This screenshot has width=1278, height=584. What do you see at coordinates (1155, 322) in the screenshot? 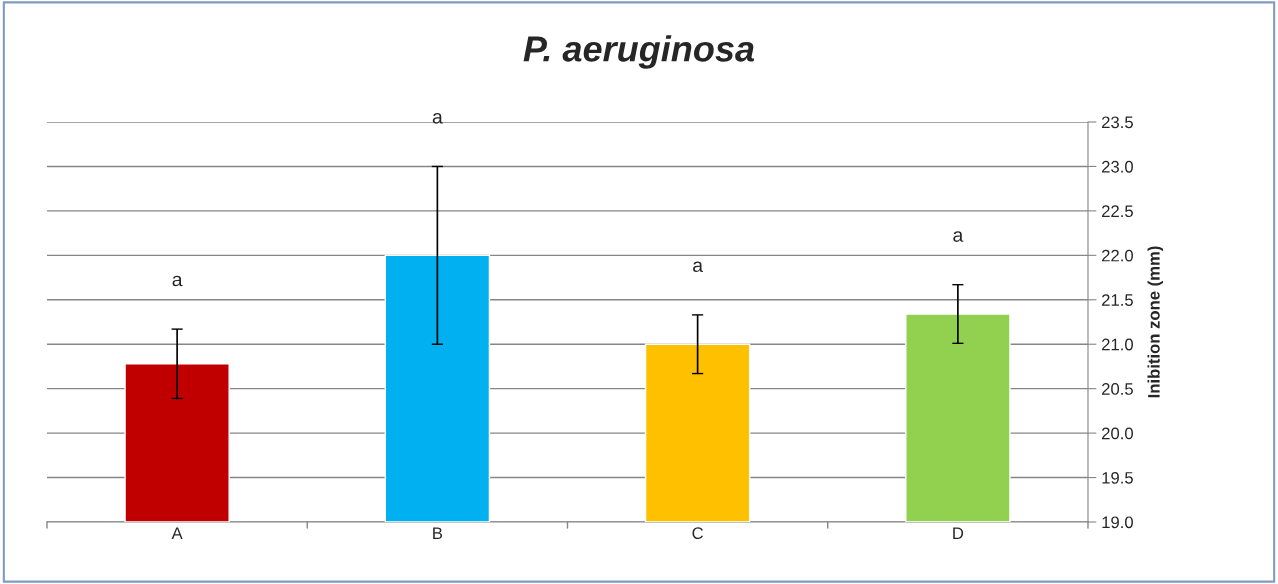
I see `y-axis-title: Inibition zone (mm)` at bounding box center [1155, 322].